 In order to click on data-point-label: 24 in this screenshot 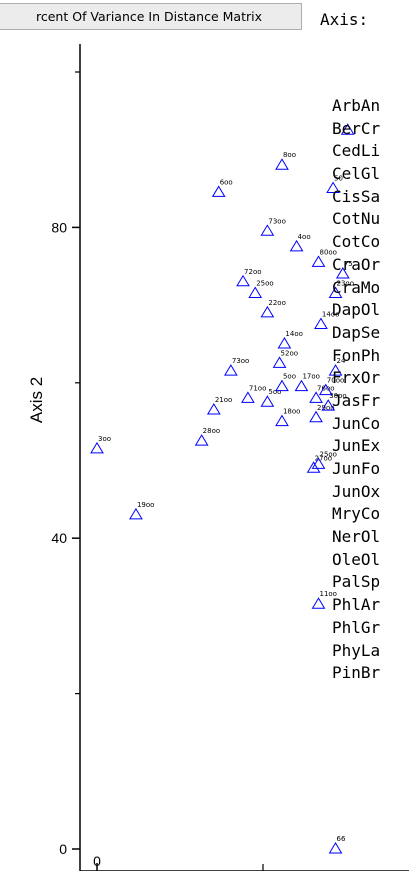, I will do `click(341, 361)`.